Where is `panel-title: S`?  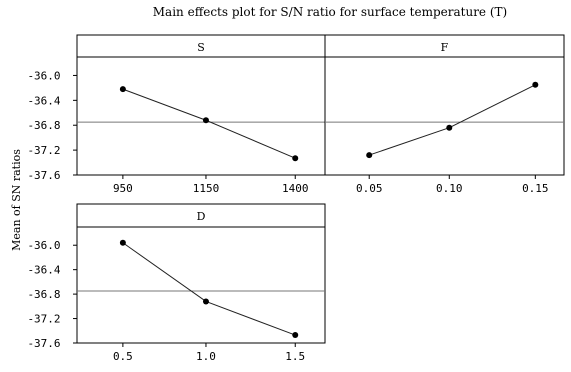 panel-title: S is located at coordinates (201, 47).